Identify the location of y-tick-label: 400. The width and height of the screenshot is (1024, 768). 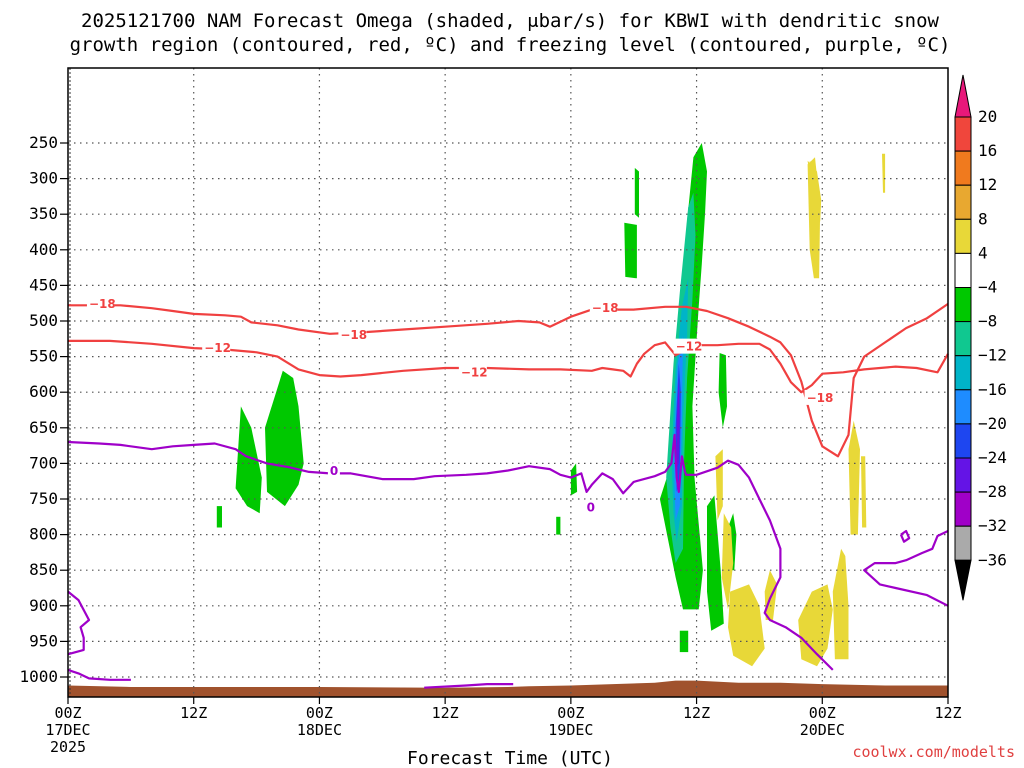
(43, 249).